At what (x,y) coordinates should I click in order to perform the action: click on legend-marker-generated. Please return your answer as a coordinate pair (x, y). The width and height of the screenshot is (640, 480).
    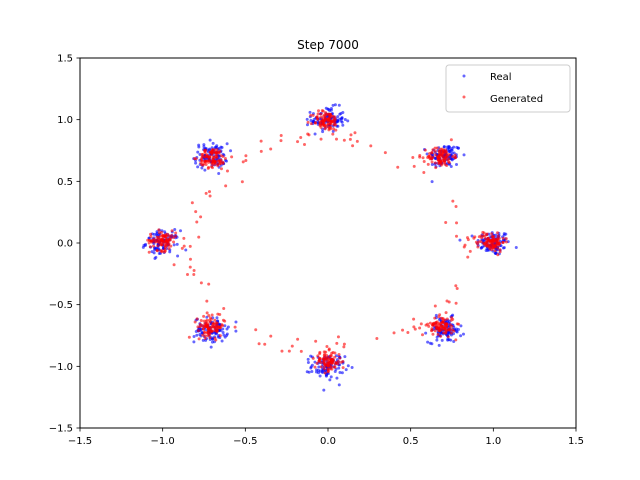
    Looking at the image, I should click on (464, 97).